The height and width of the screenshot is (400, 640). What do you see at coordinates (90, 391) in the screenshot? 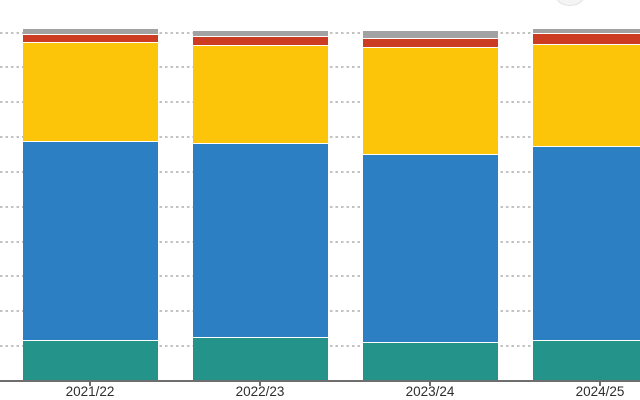
I see `x-axis-tick-label: 2021/22` at bounding box center [90, 391].